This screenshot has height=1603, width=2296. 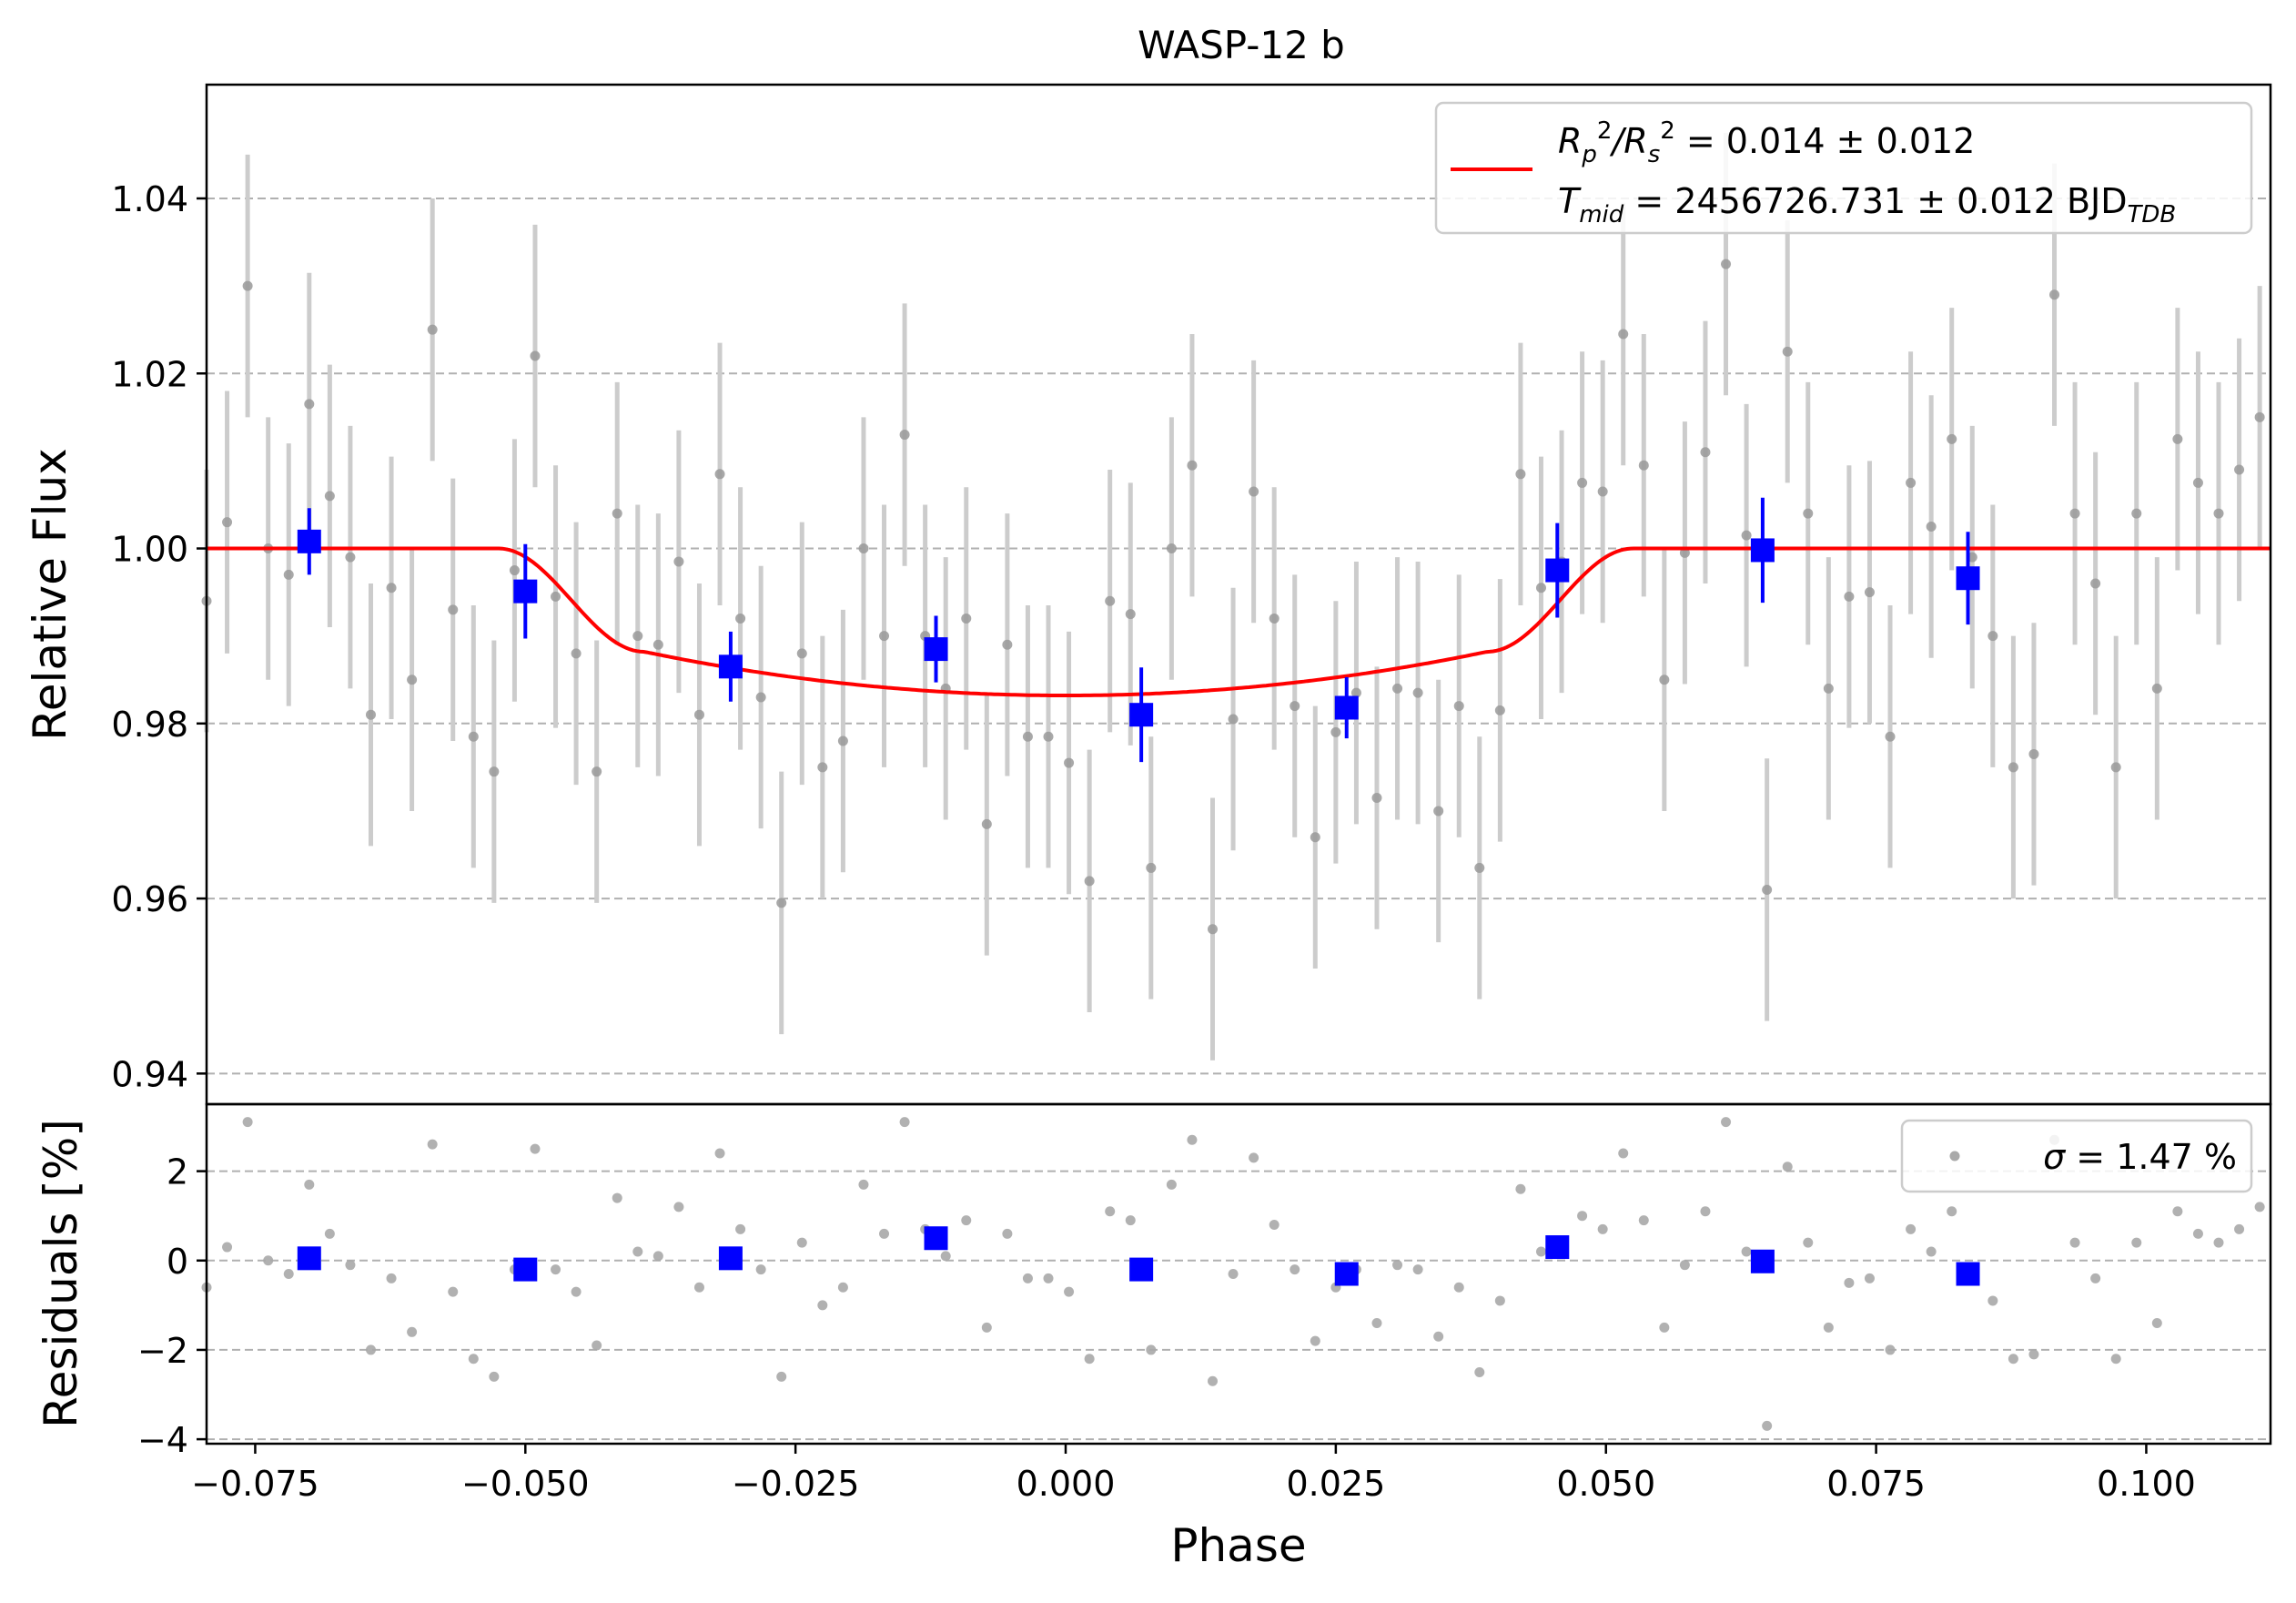 What do you see at coordinates (2146, 1484) in the screenshot?
I see `x-tick-label: 0.100` at bounding box center [2146, 1484].